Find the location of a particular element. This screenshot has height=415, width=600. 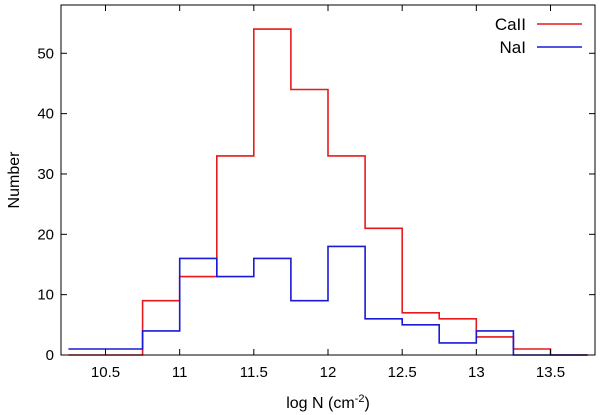

x-axis-title-close: ) is located at coordinates (366, 403).